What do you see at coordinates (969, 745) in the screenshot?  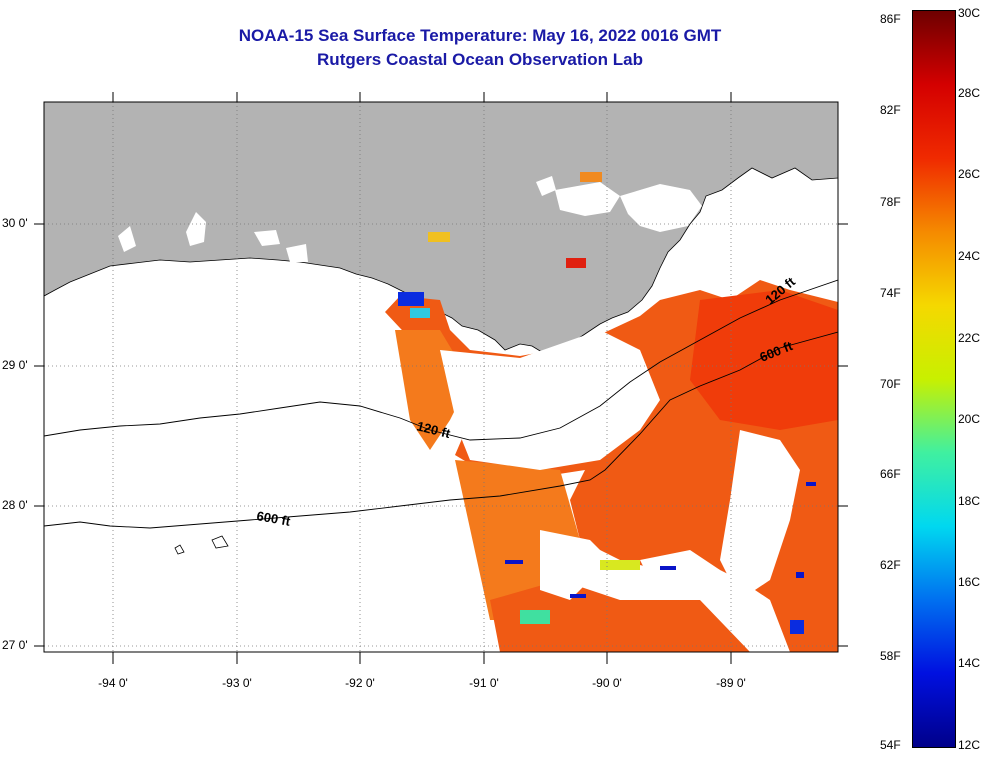 I see `colorbar-c-label: 12C` at bounding box center [969, 745].